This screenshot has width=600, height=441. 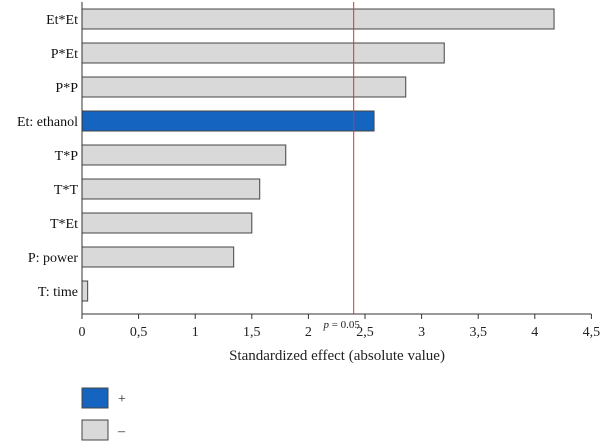 What do you see at coordinates (252, 332) in the screenshot?
I see `x-tick-label: 1,5` at bounding box center [252, 332].